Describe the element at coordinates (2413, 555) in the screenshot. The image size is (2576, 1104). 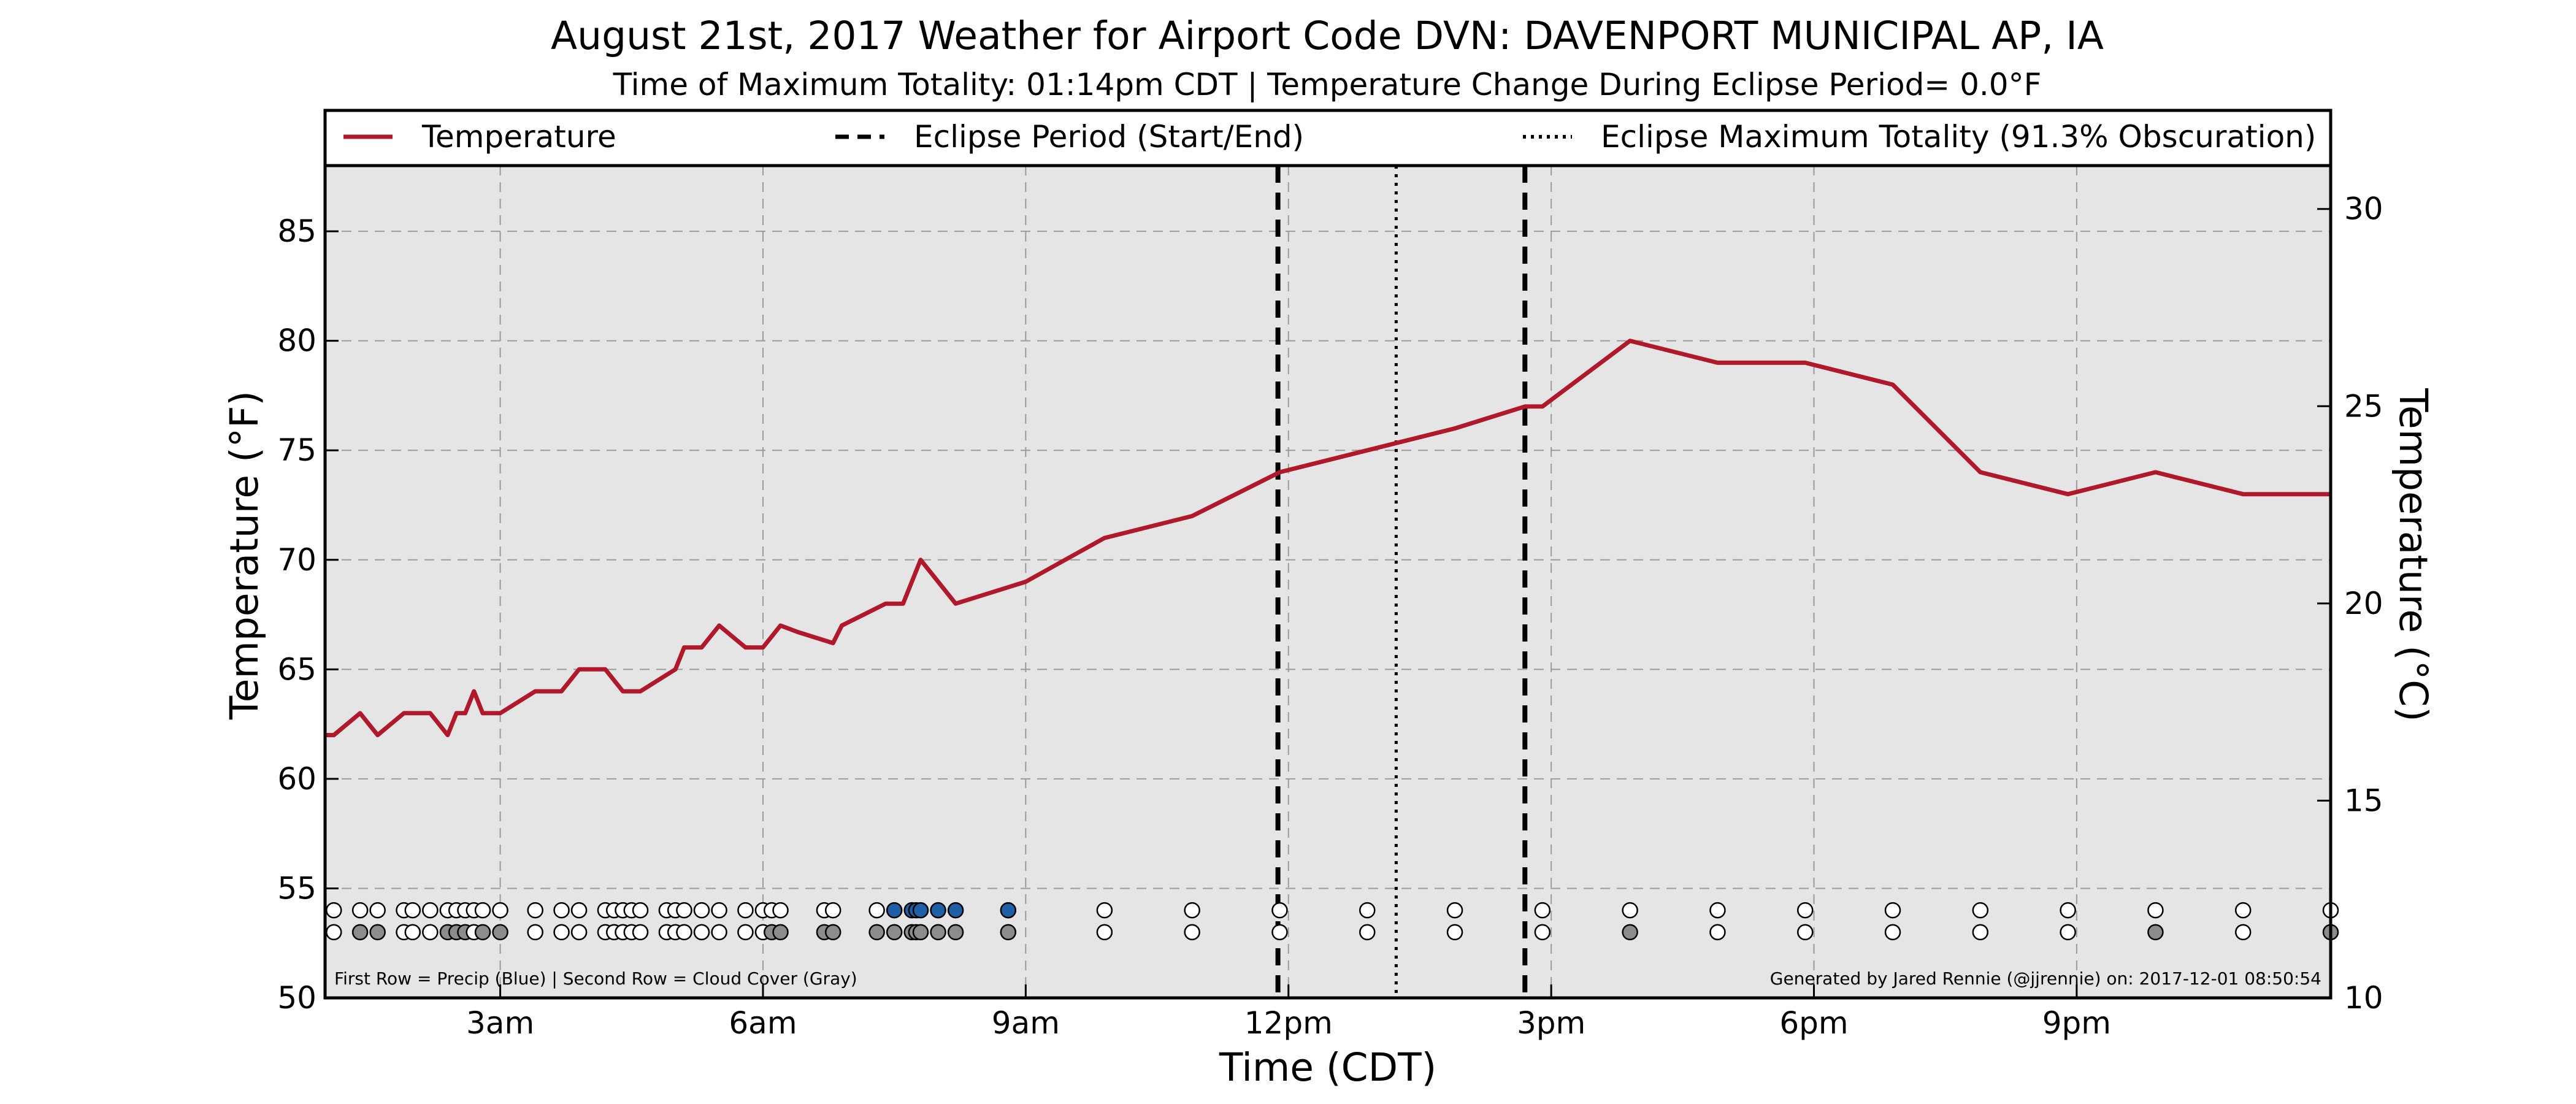
I see `y-axis-label-right: Temperature (°C)` at that location.